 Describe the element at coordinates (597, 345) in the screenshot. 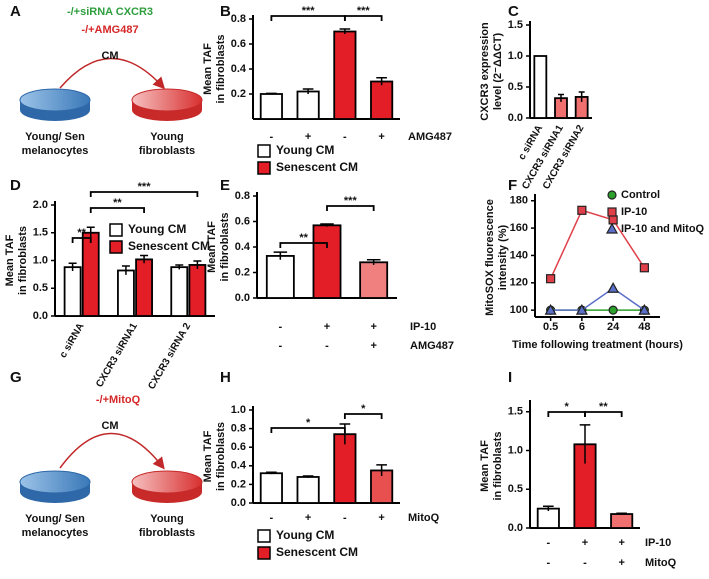

I see `x-axis-label: Time following treatment (hours)` at that location.